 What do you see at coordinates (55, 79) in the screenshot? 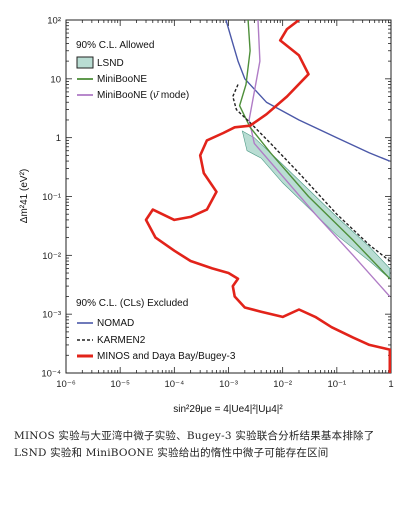
I see `y-tick-label: 10` at bounding box center [55, 79].